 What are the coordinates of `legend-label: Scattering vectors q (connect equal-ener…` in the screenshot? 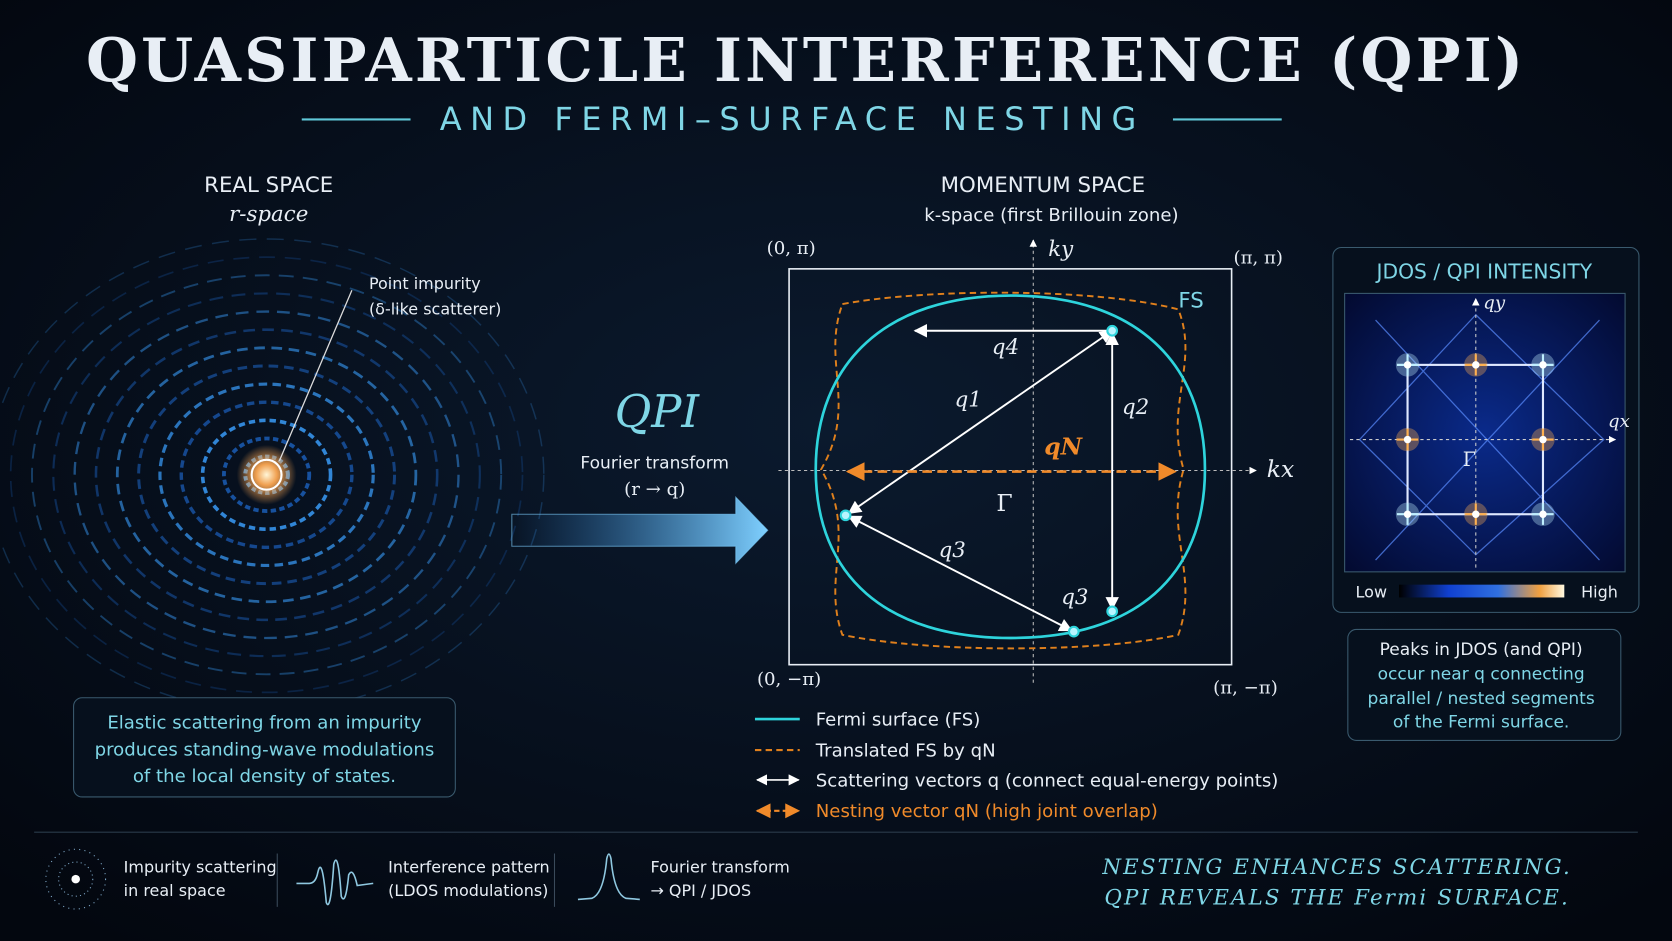 It's located at (1047, 780).